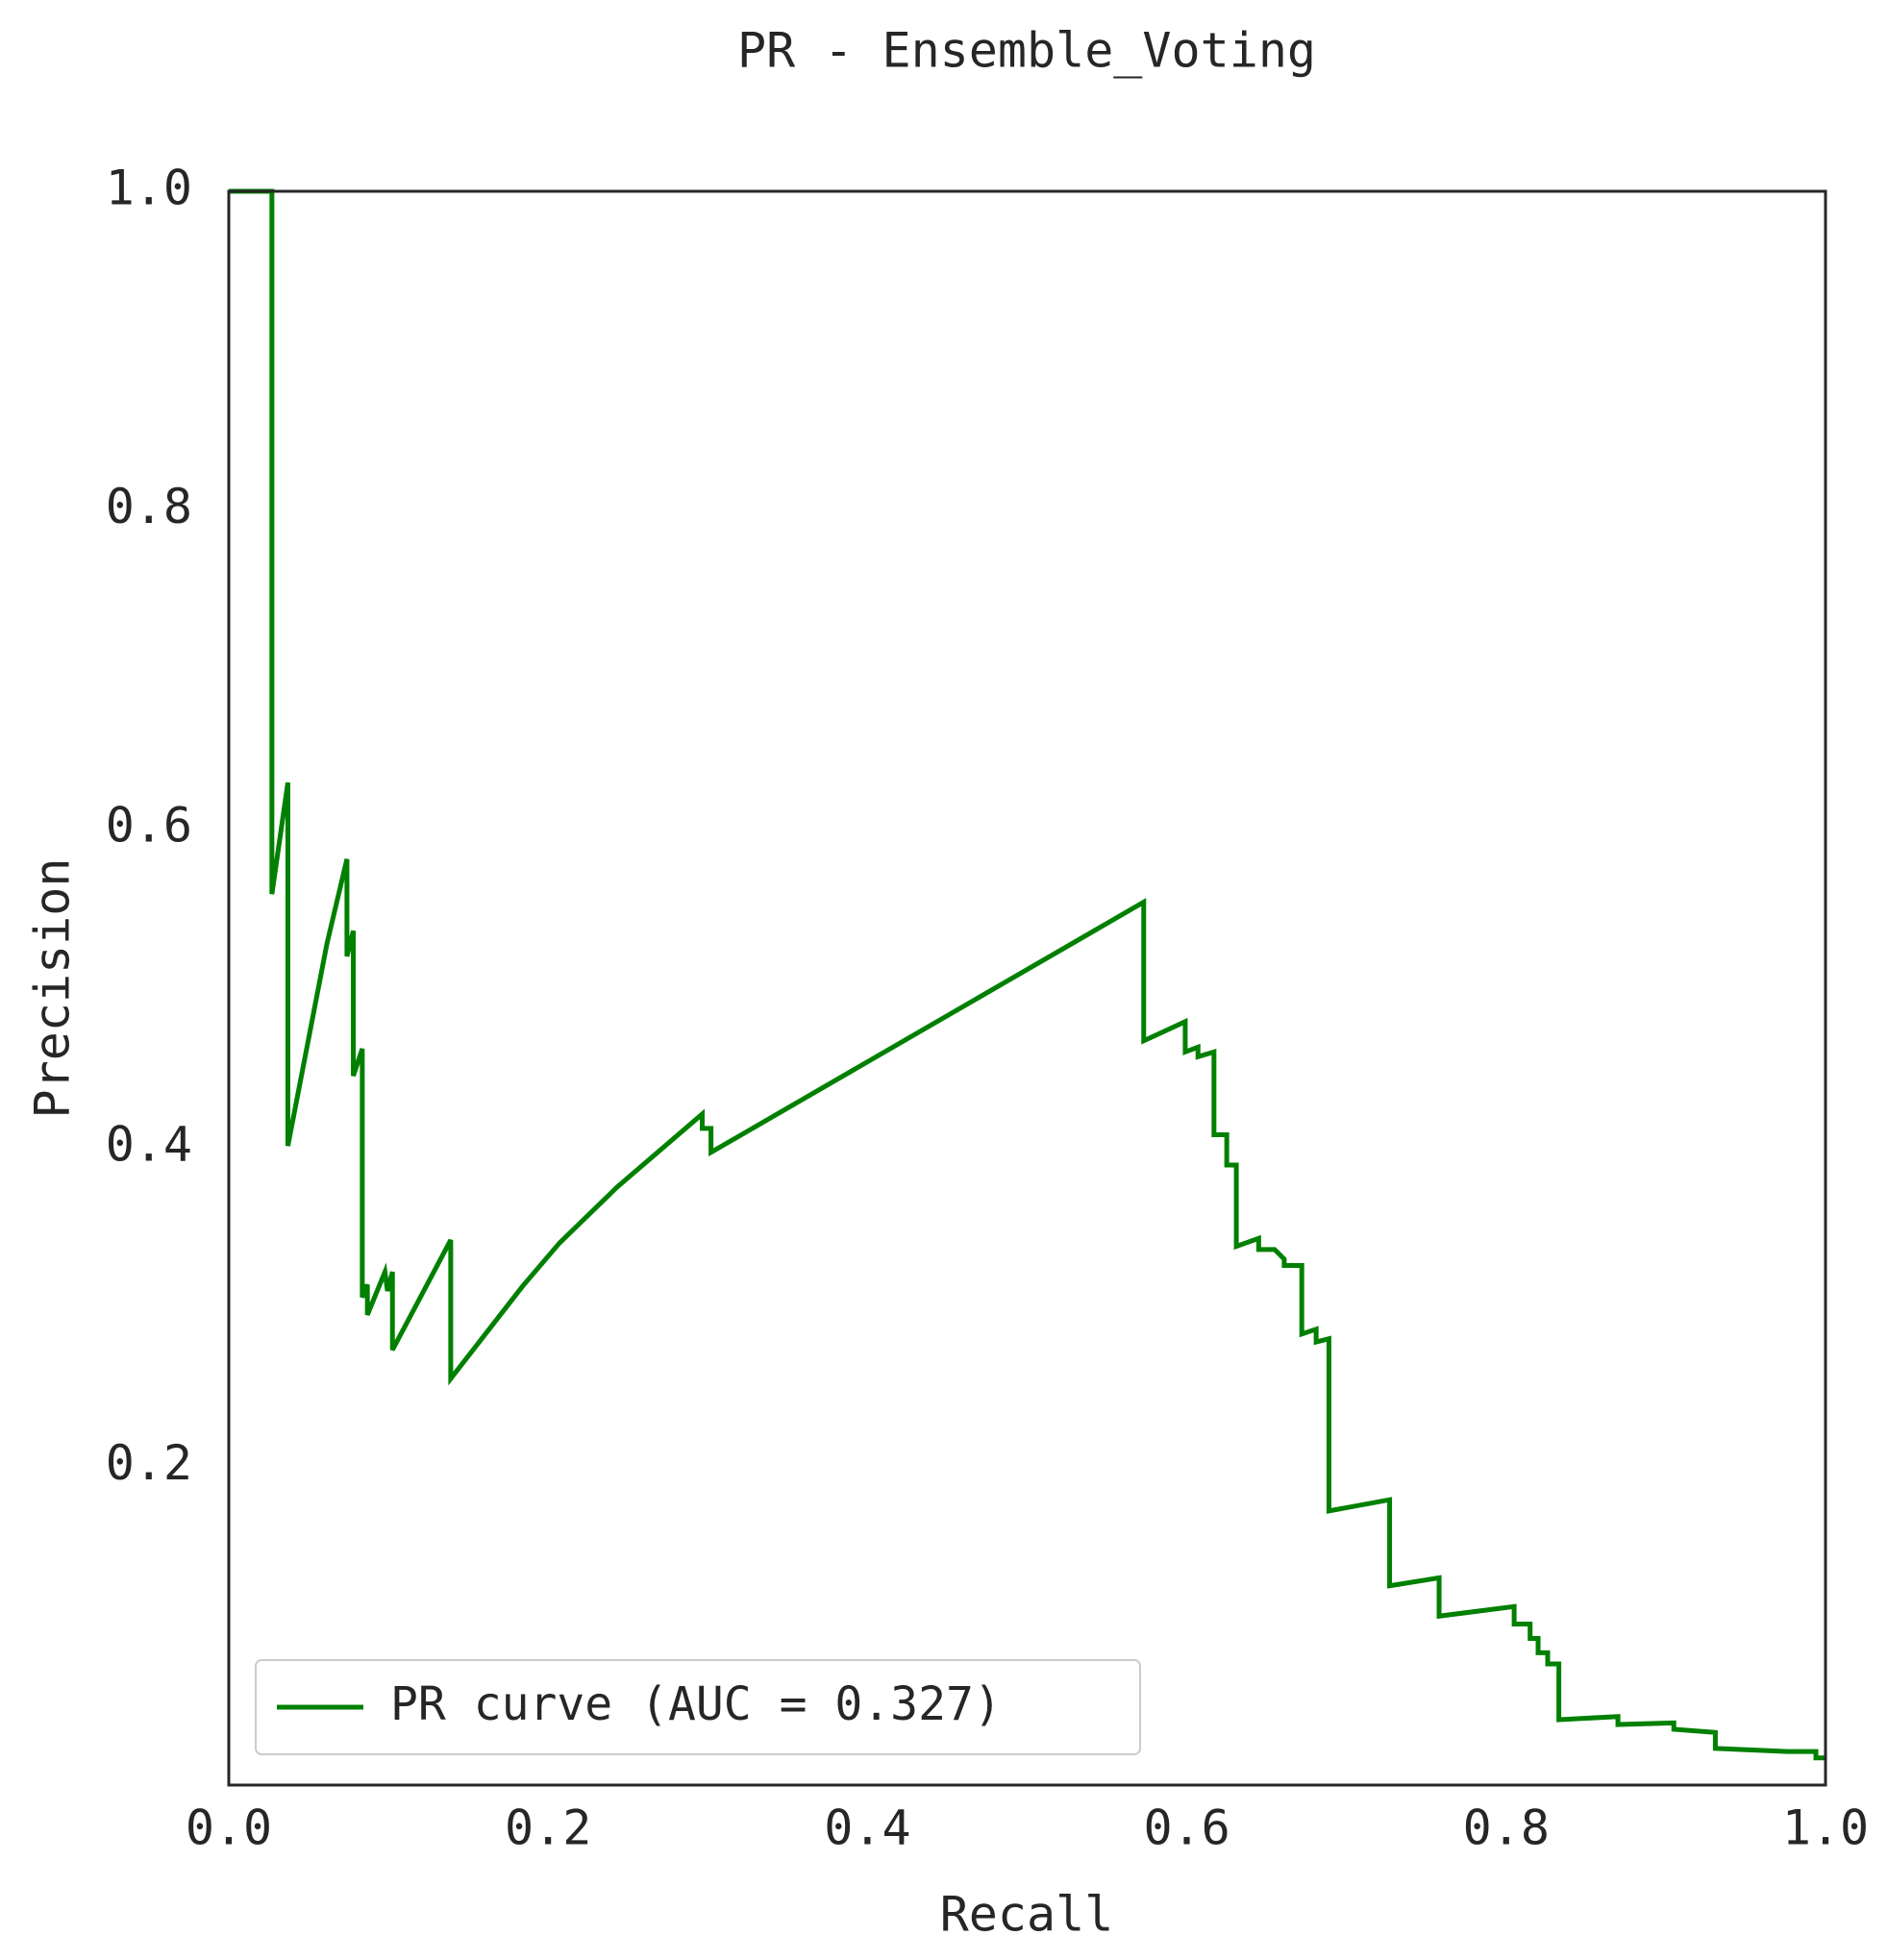 Image resolution: width=1888 pixels, height=1960 pixels. What do you see at coordinates (149, 1463) in the screenshot?
I see `y-tick-label: 0.2` at bounding box center [149, 1463].